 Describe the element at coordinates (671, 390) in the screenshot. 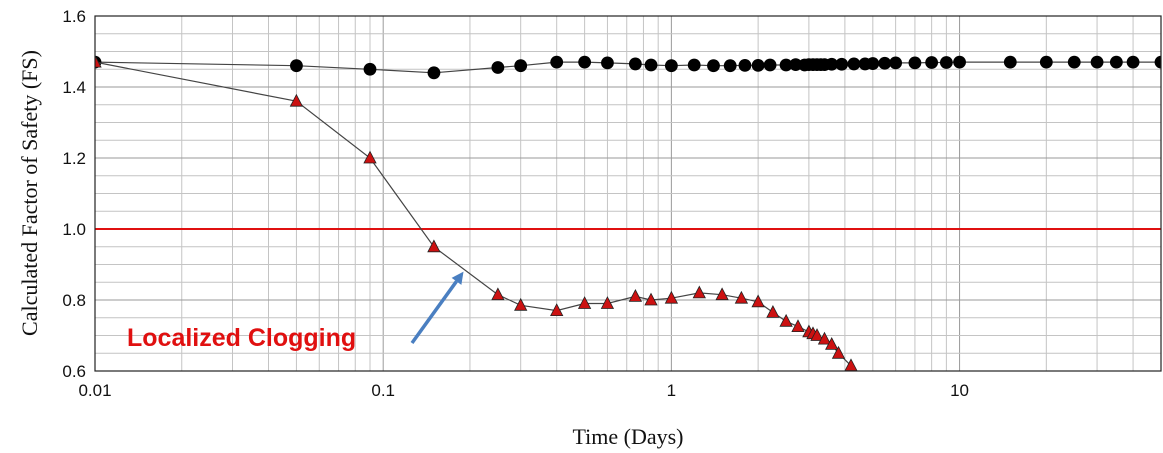

I see `x-tick-label: 1` at that location.